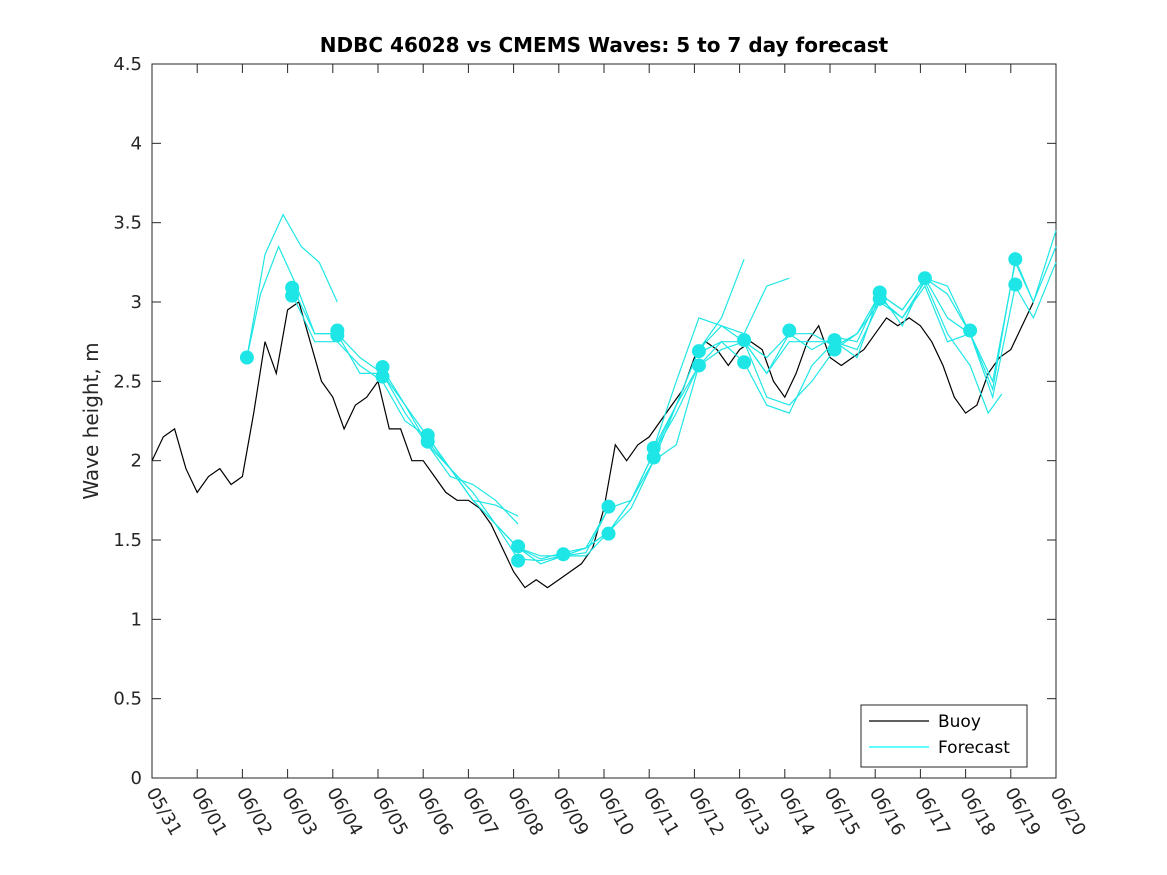 This screenshot has width=1167, height=875. Describe the element at coordinates (127, 64) in the screenshot. I see `y-tick-label: 4.5` at that location.